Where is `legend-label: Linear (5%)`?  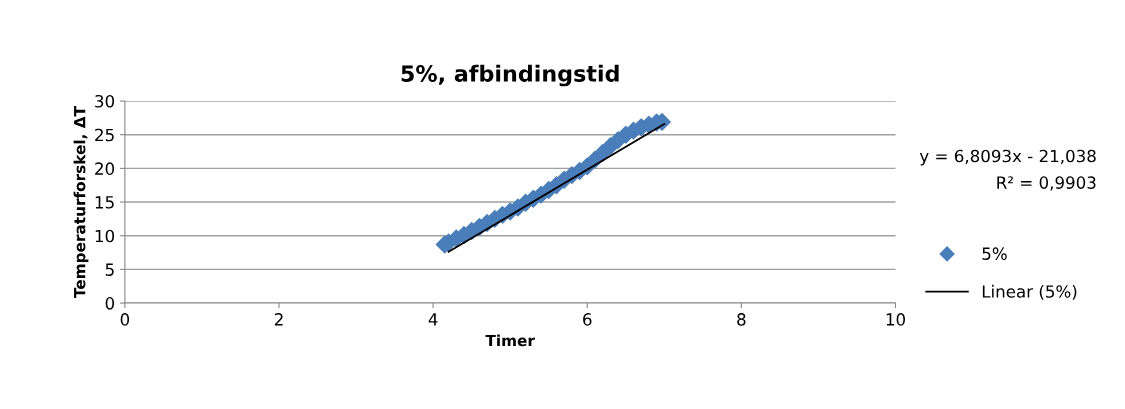
legend-label: Linear (5%) is located at coordinates (1029, 292).